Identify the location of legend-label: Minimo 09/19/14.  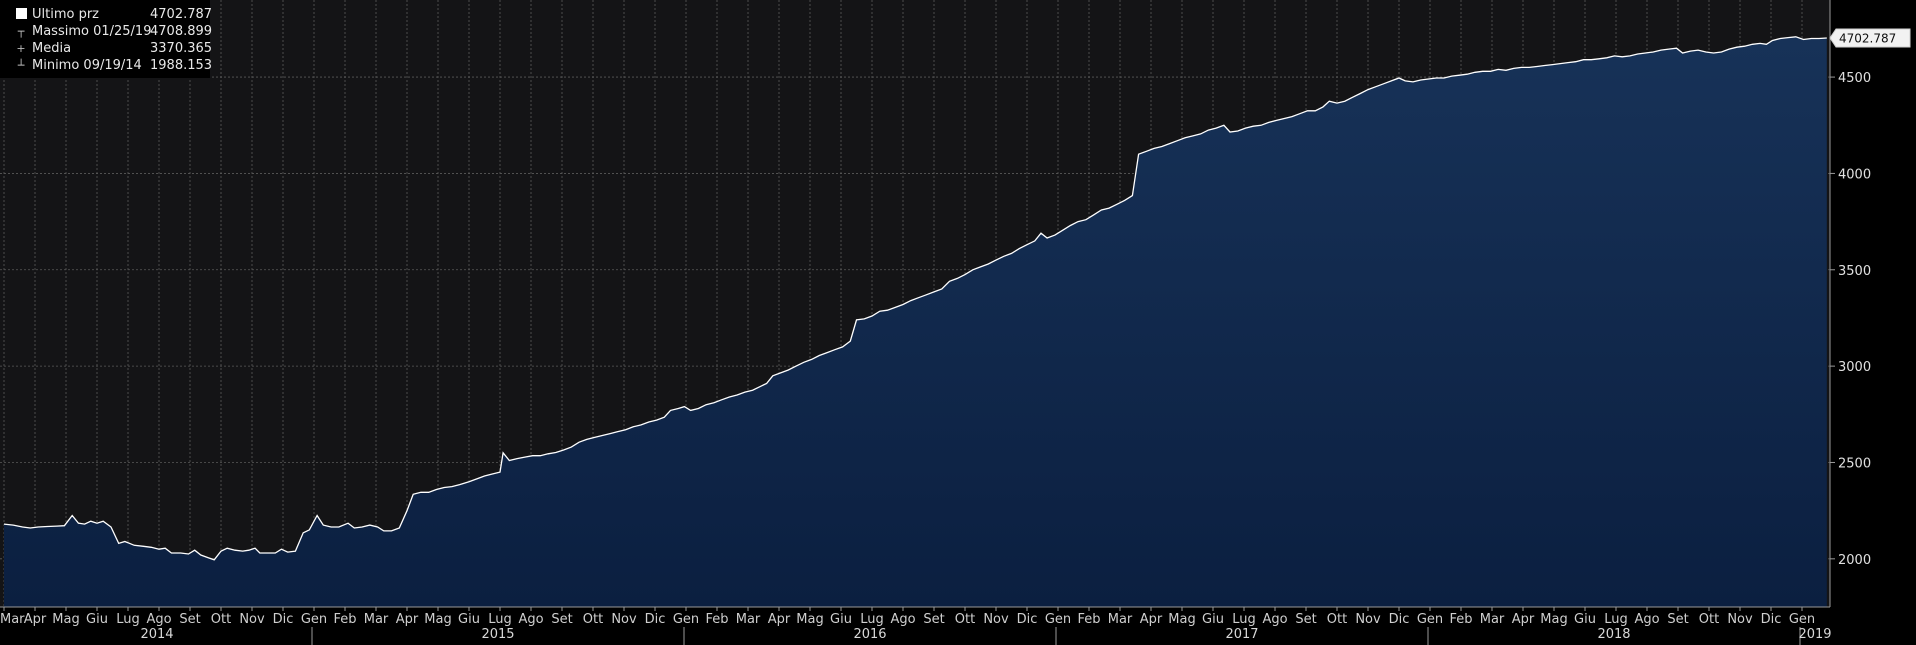
(87, 65).